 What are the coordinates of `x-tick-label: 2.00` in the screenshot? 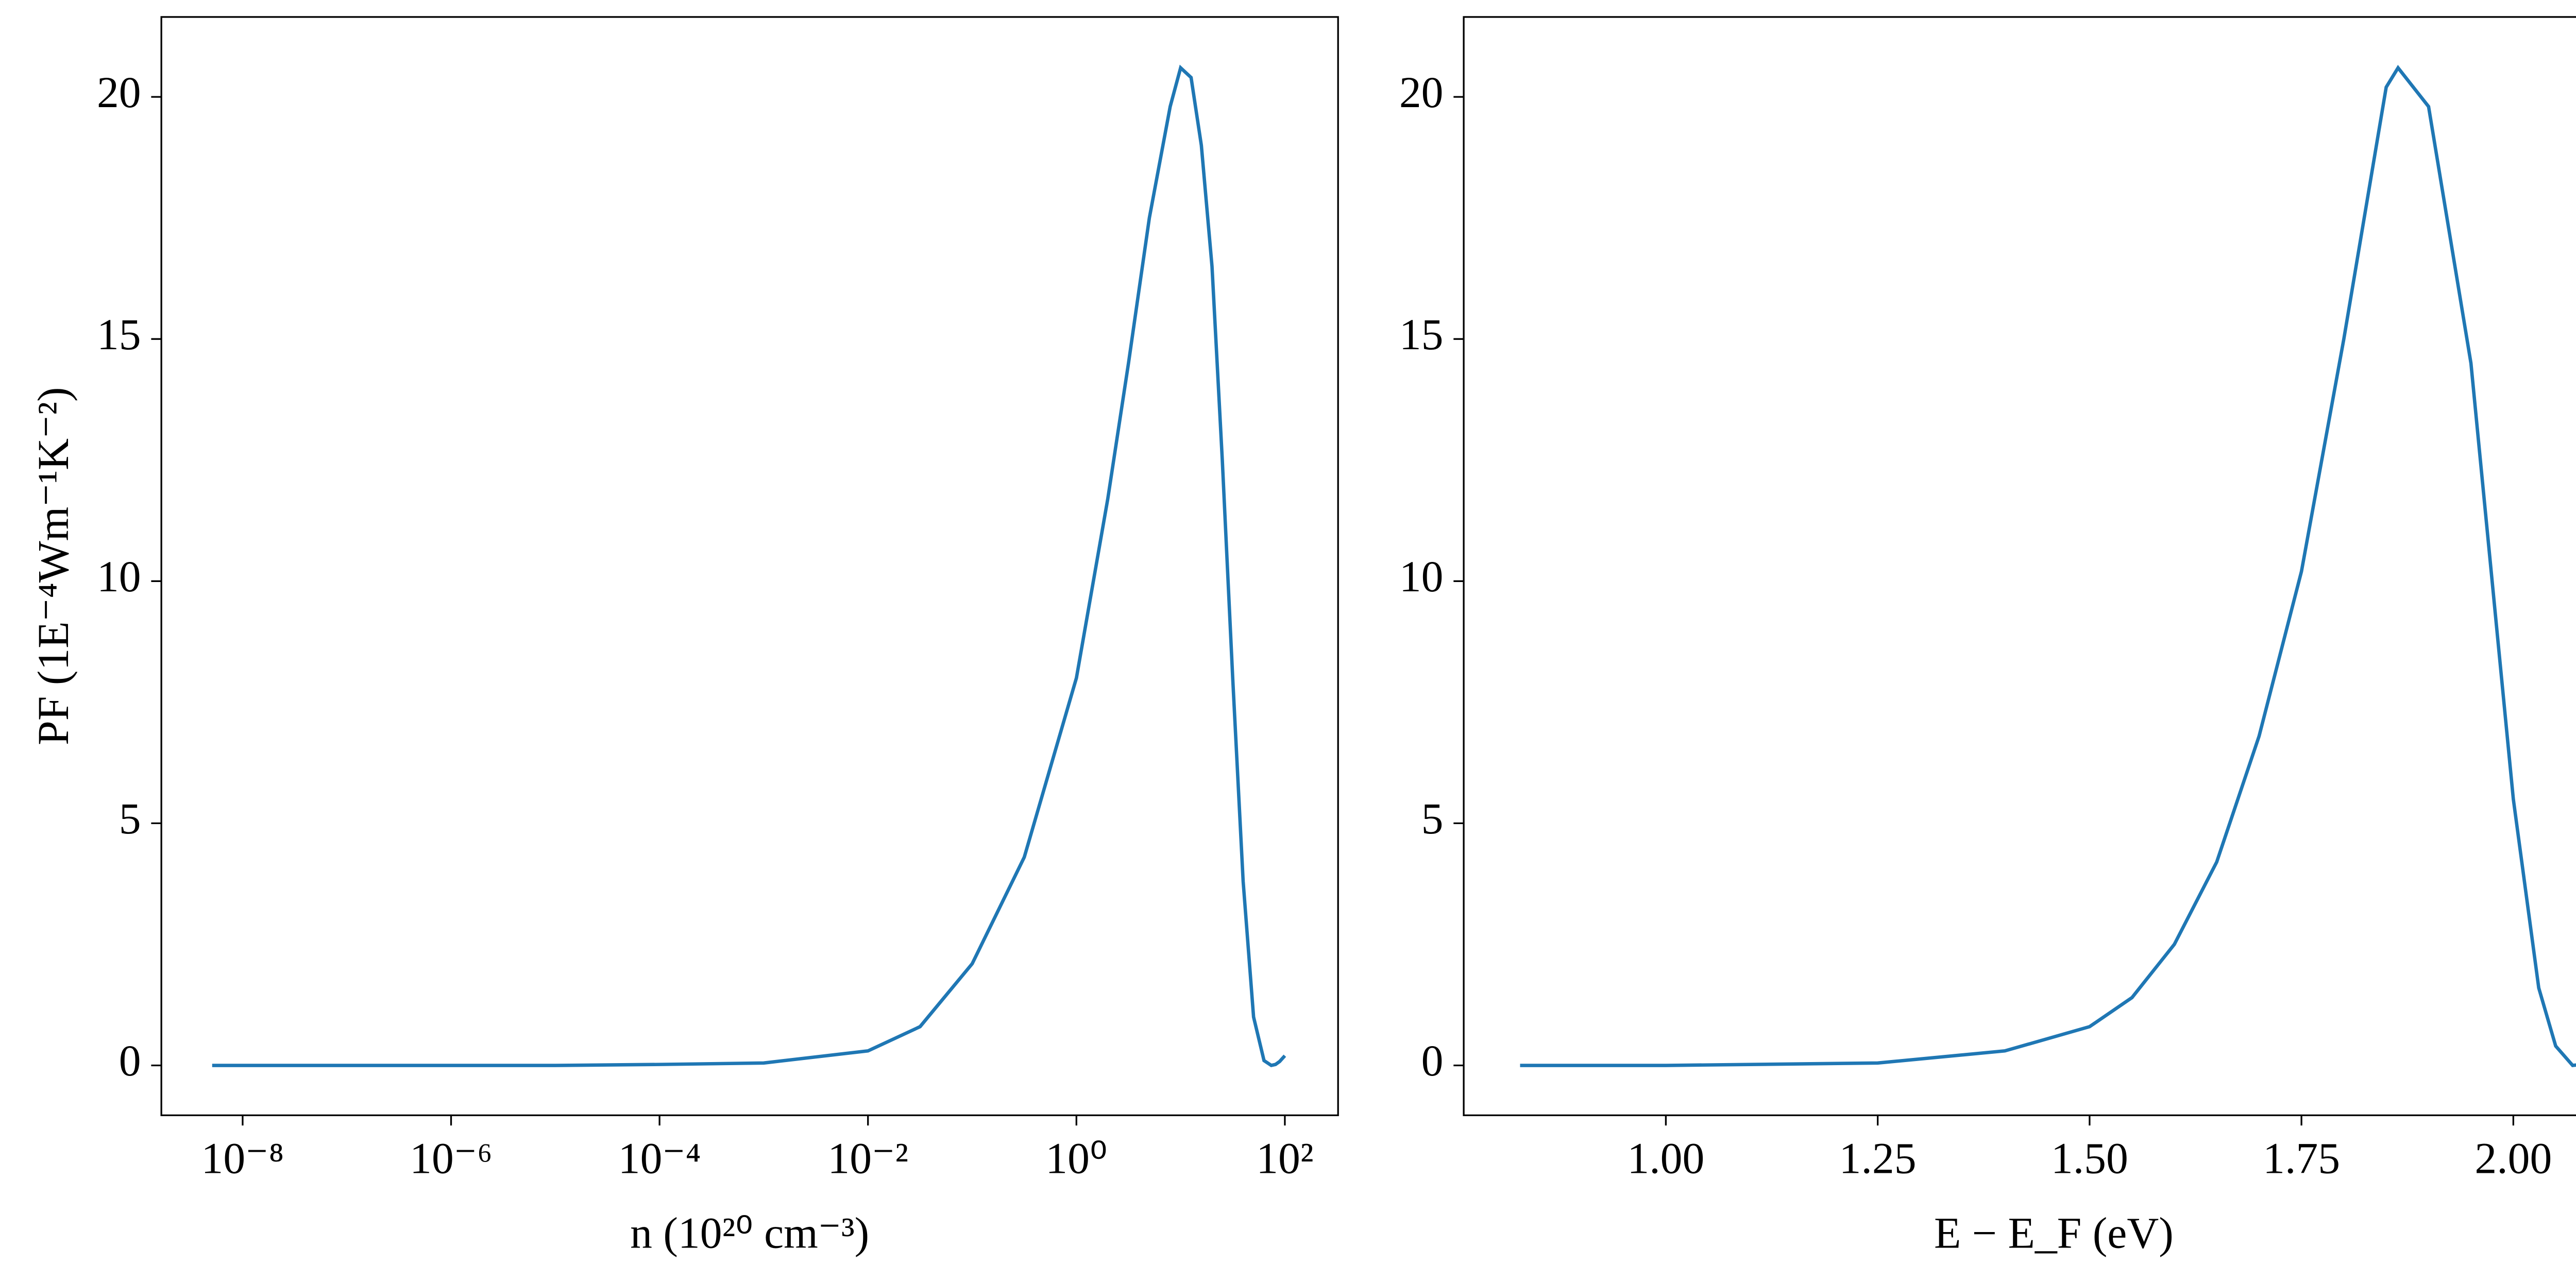 It's located at (2513, 1158).